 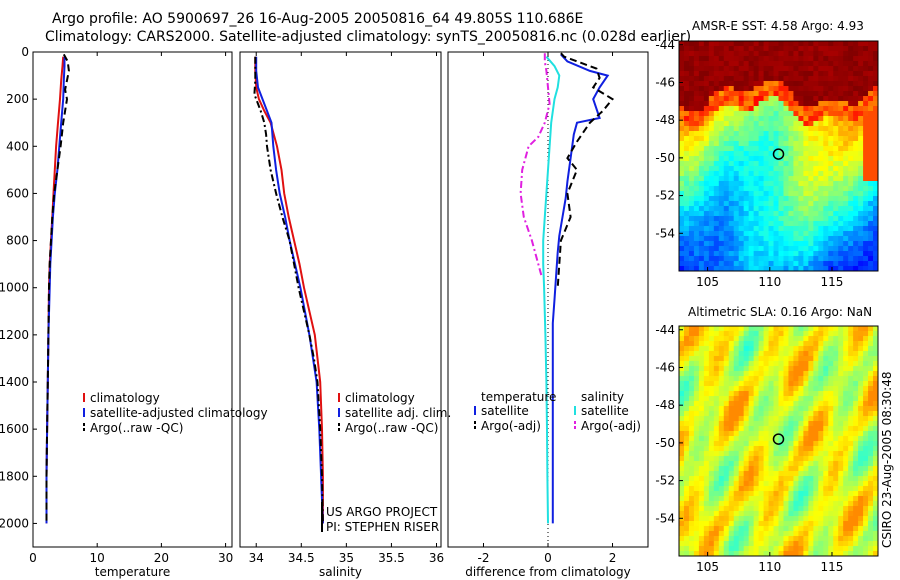 I want to click on sst-map-xtick-label: 110, so click(x=769, y=282).